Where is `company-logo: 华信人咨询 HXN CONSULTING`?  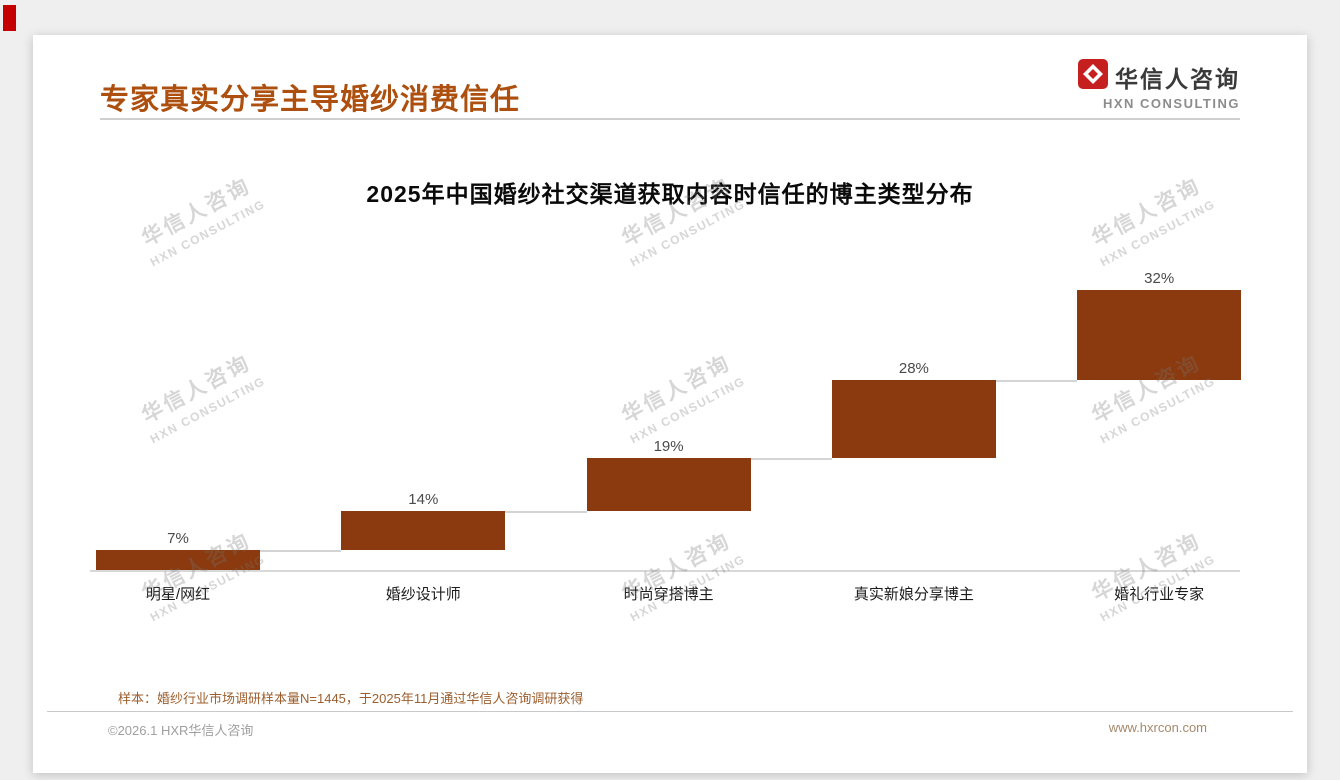 company-logo: 华信人咨询 HXN CONSULTING is located at coordinates (1159, 85).